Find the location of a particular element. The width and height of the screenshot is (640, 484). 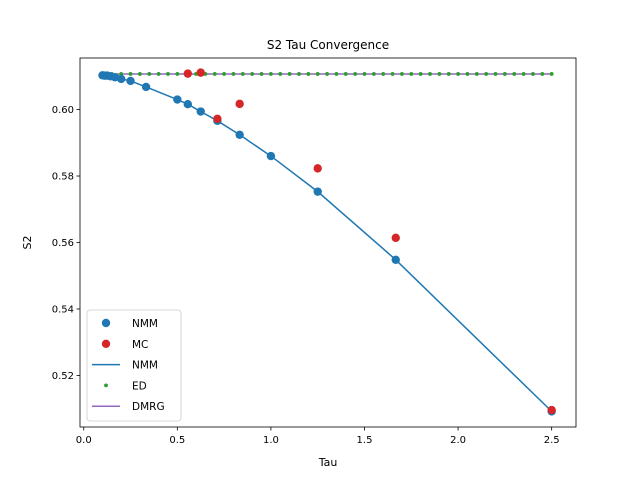

x-axis: 0.0 0.5 1.0 1.5 2.0 2.5 is located at coordinates (318, 436).